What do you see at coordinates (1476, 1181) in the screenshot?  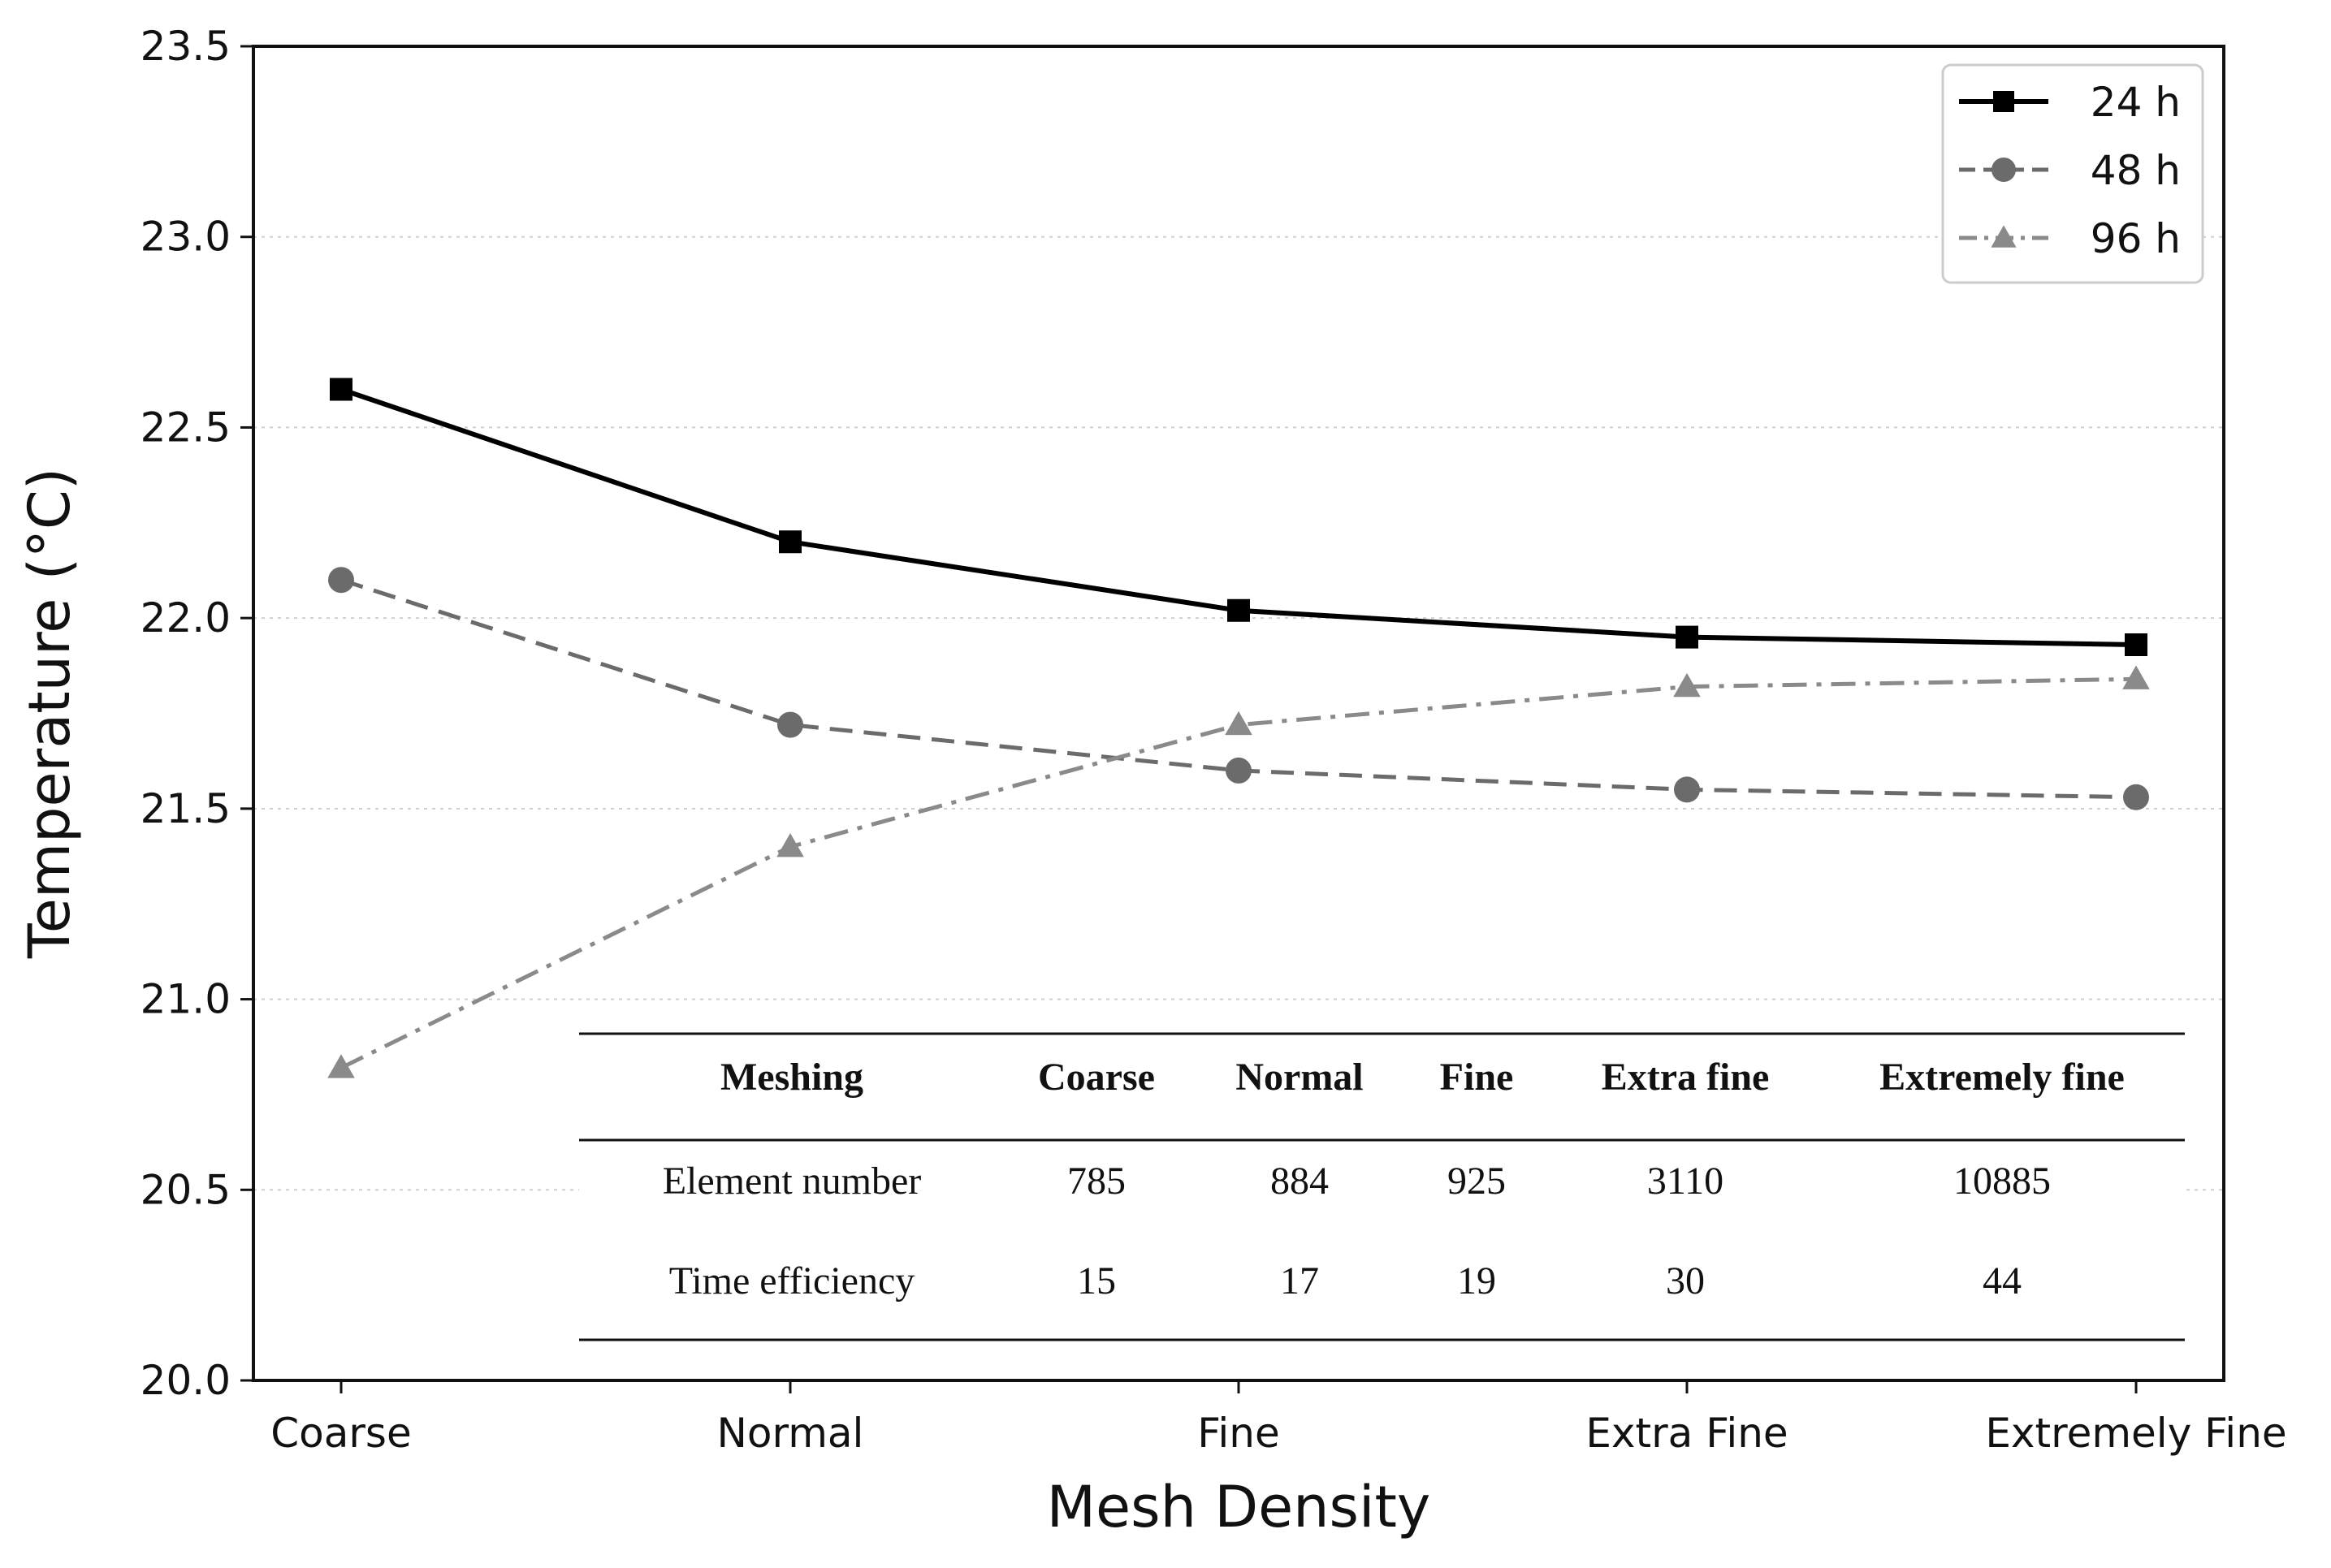 I see `table-cell: 925` at bounding box center [1476, 1181].